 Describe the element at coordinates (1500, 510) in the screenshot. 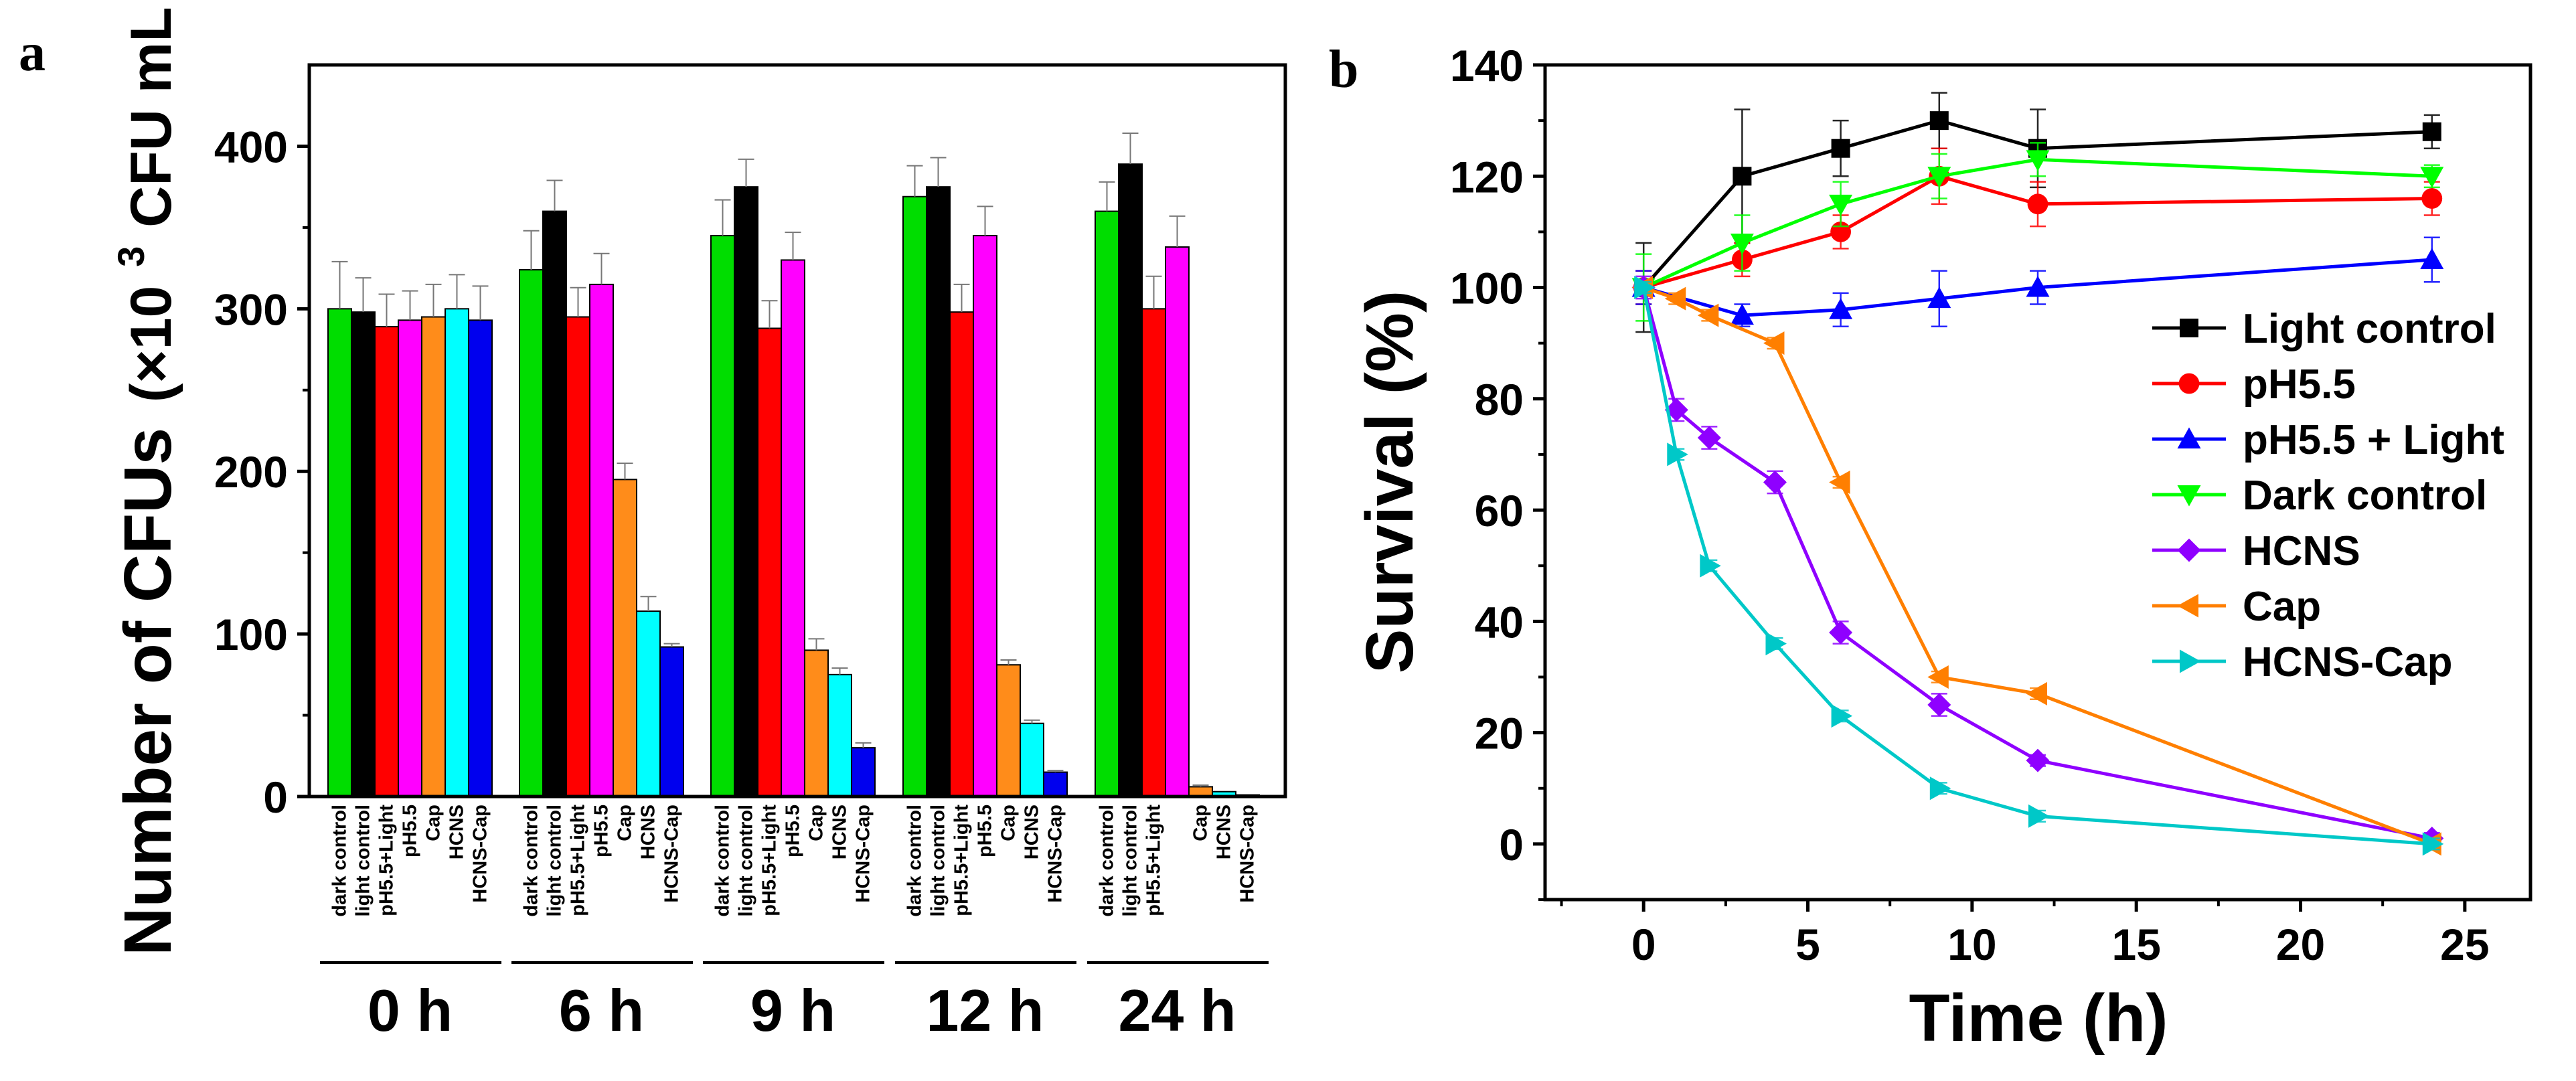

I see `y-tick-label-60: 60` at that location.